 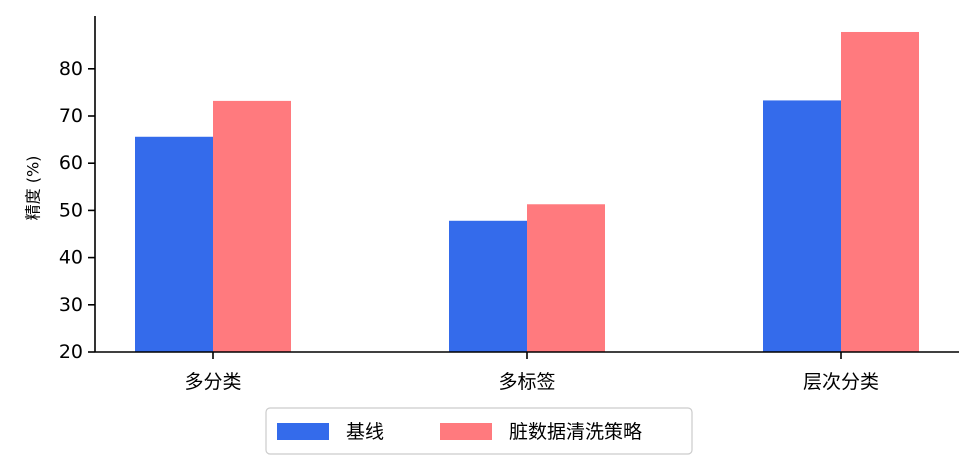 I want to click on y-axis-label: 精度 (%), so click(x=33, y=188).